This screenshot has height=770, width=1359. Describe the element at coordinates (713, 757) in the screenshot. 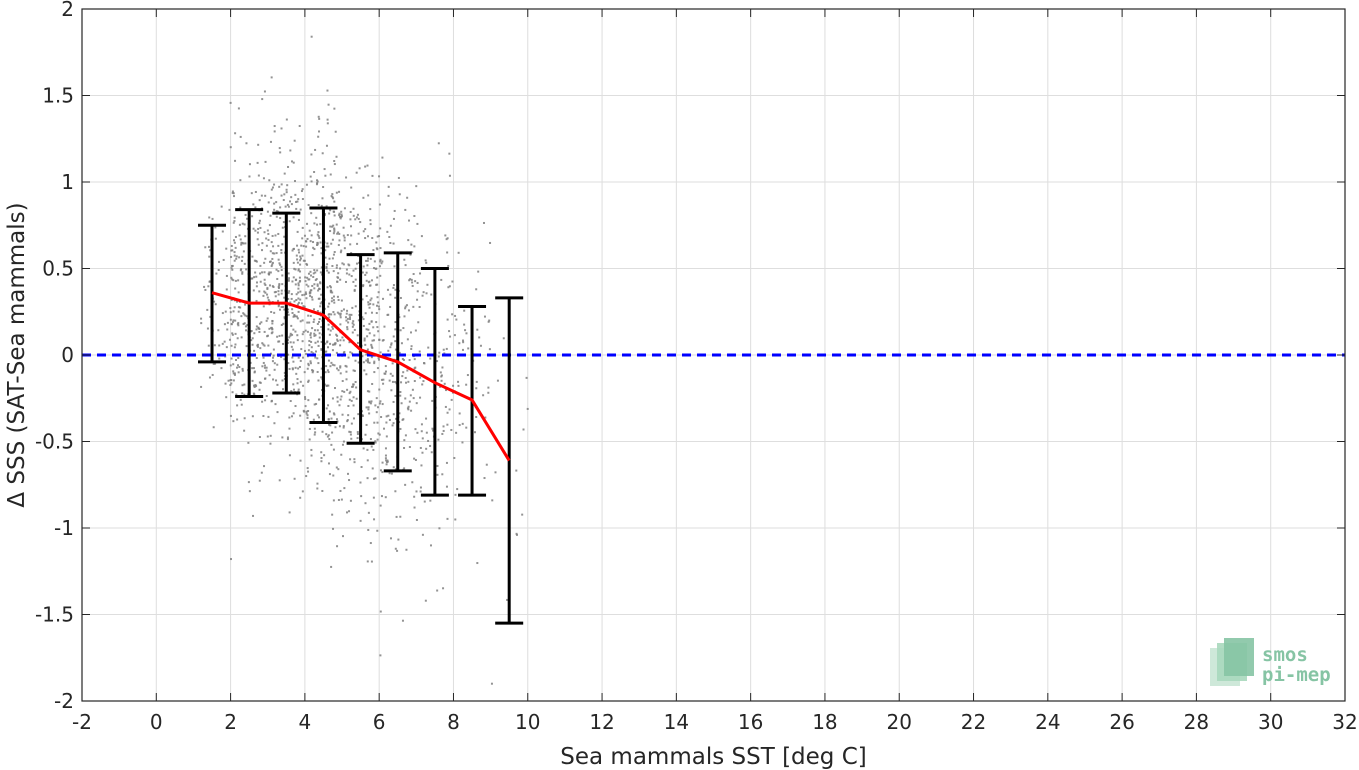

I see `x-axis-label: Sea mammals SST [deg C]` at that location.